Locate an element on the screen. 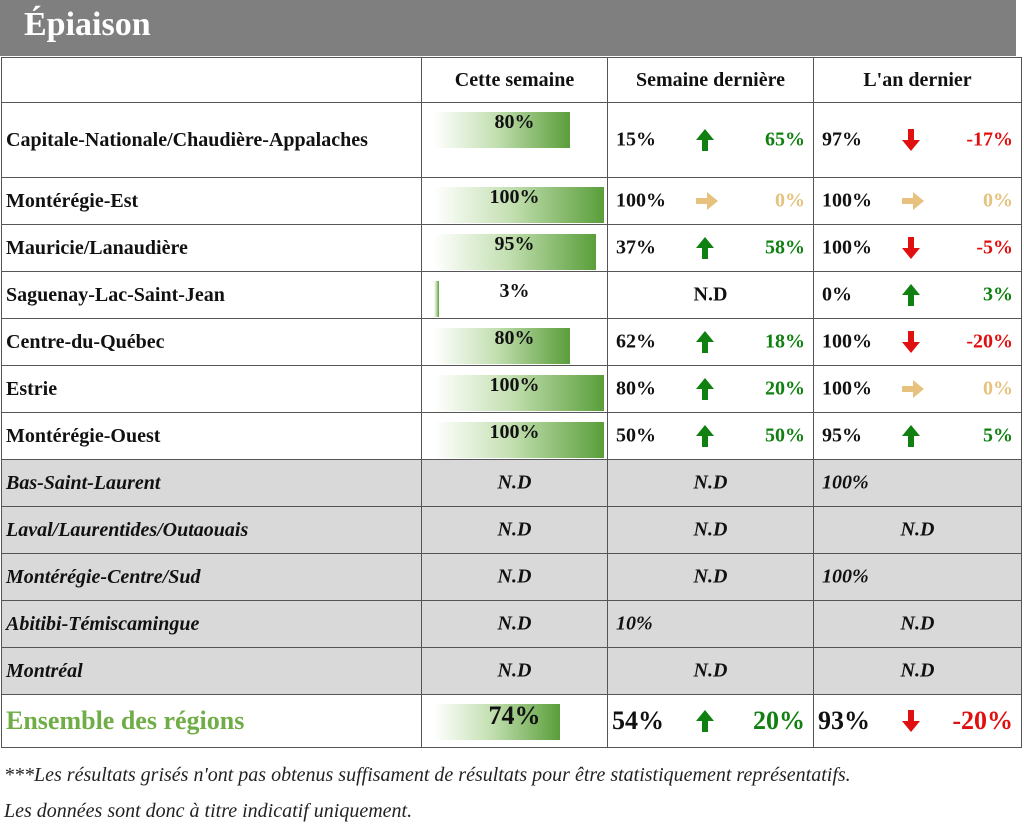  region-name: Montréal is located at coordinates (211, 671).